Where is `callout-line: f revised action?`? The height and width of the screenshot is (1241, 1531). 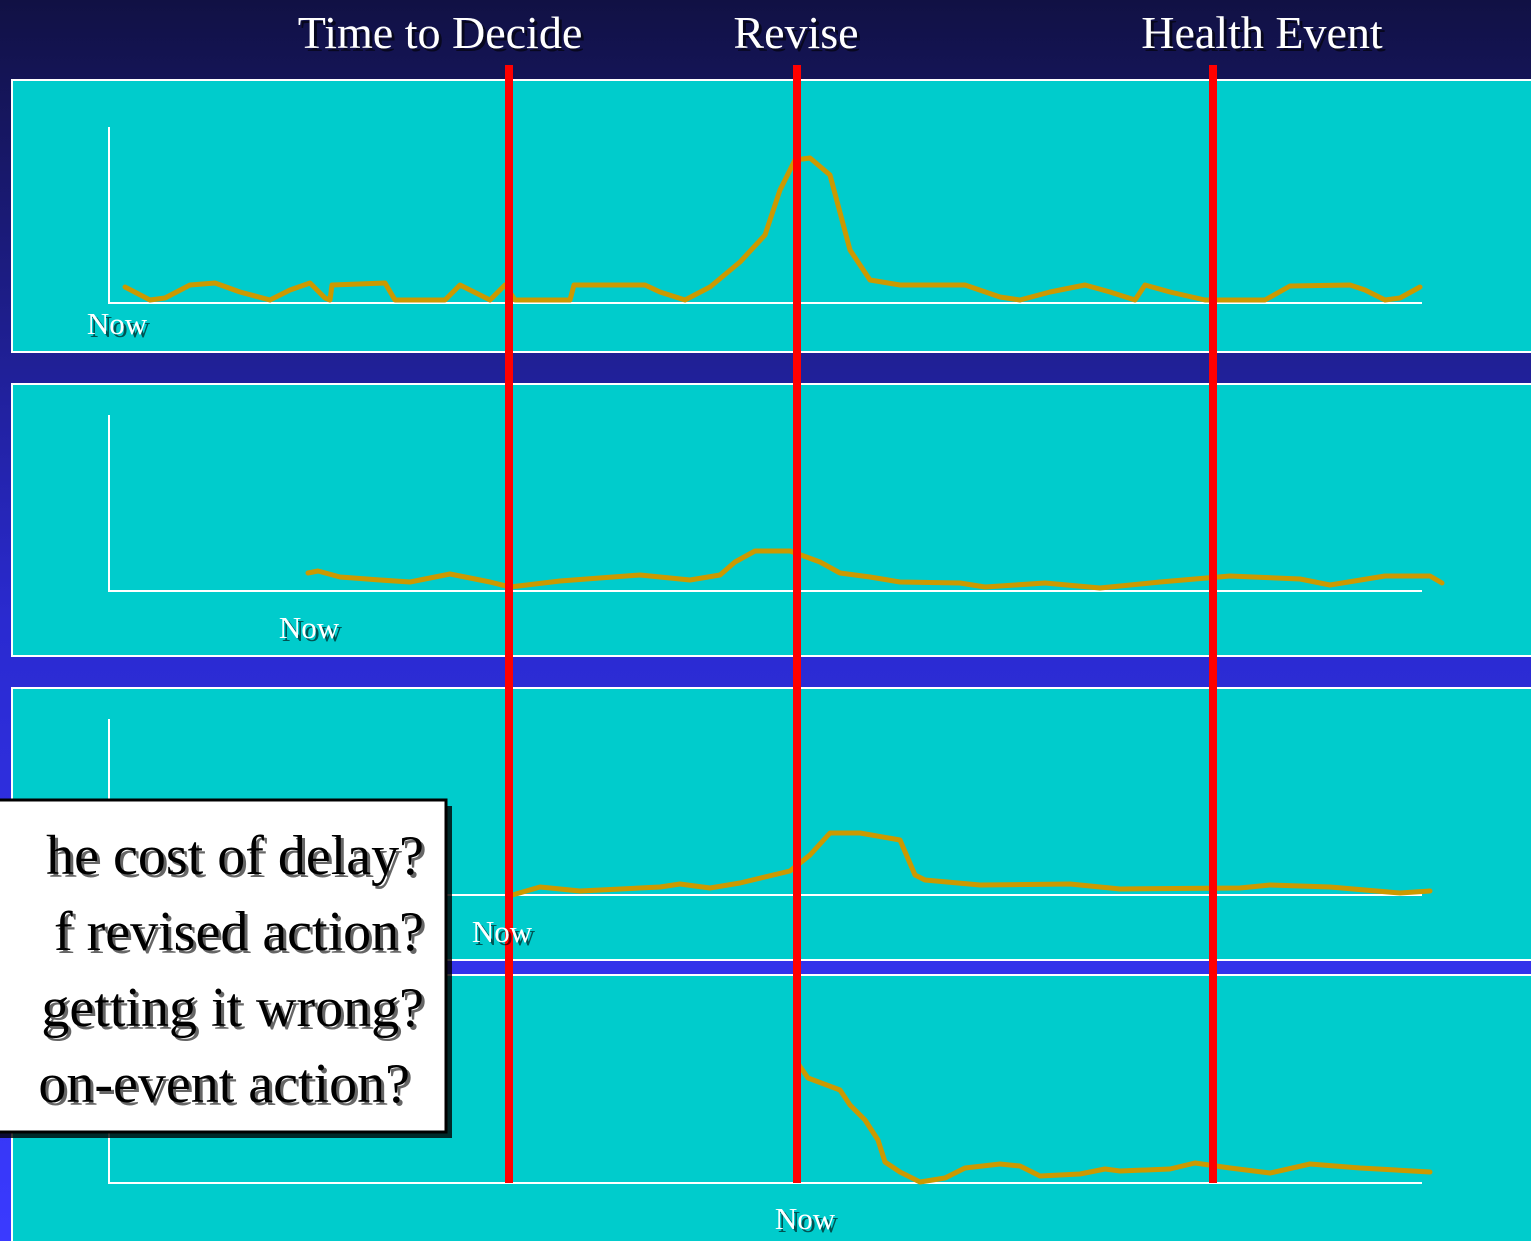 callout-line: f revised action? is located at coordinates (239, 932).